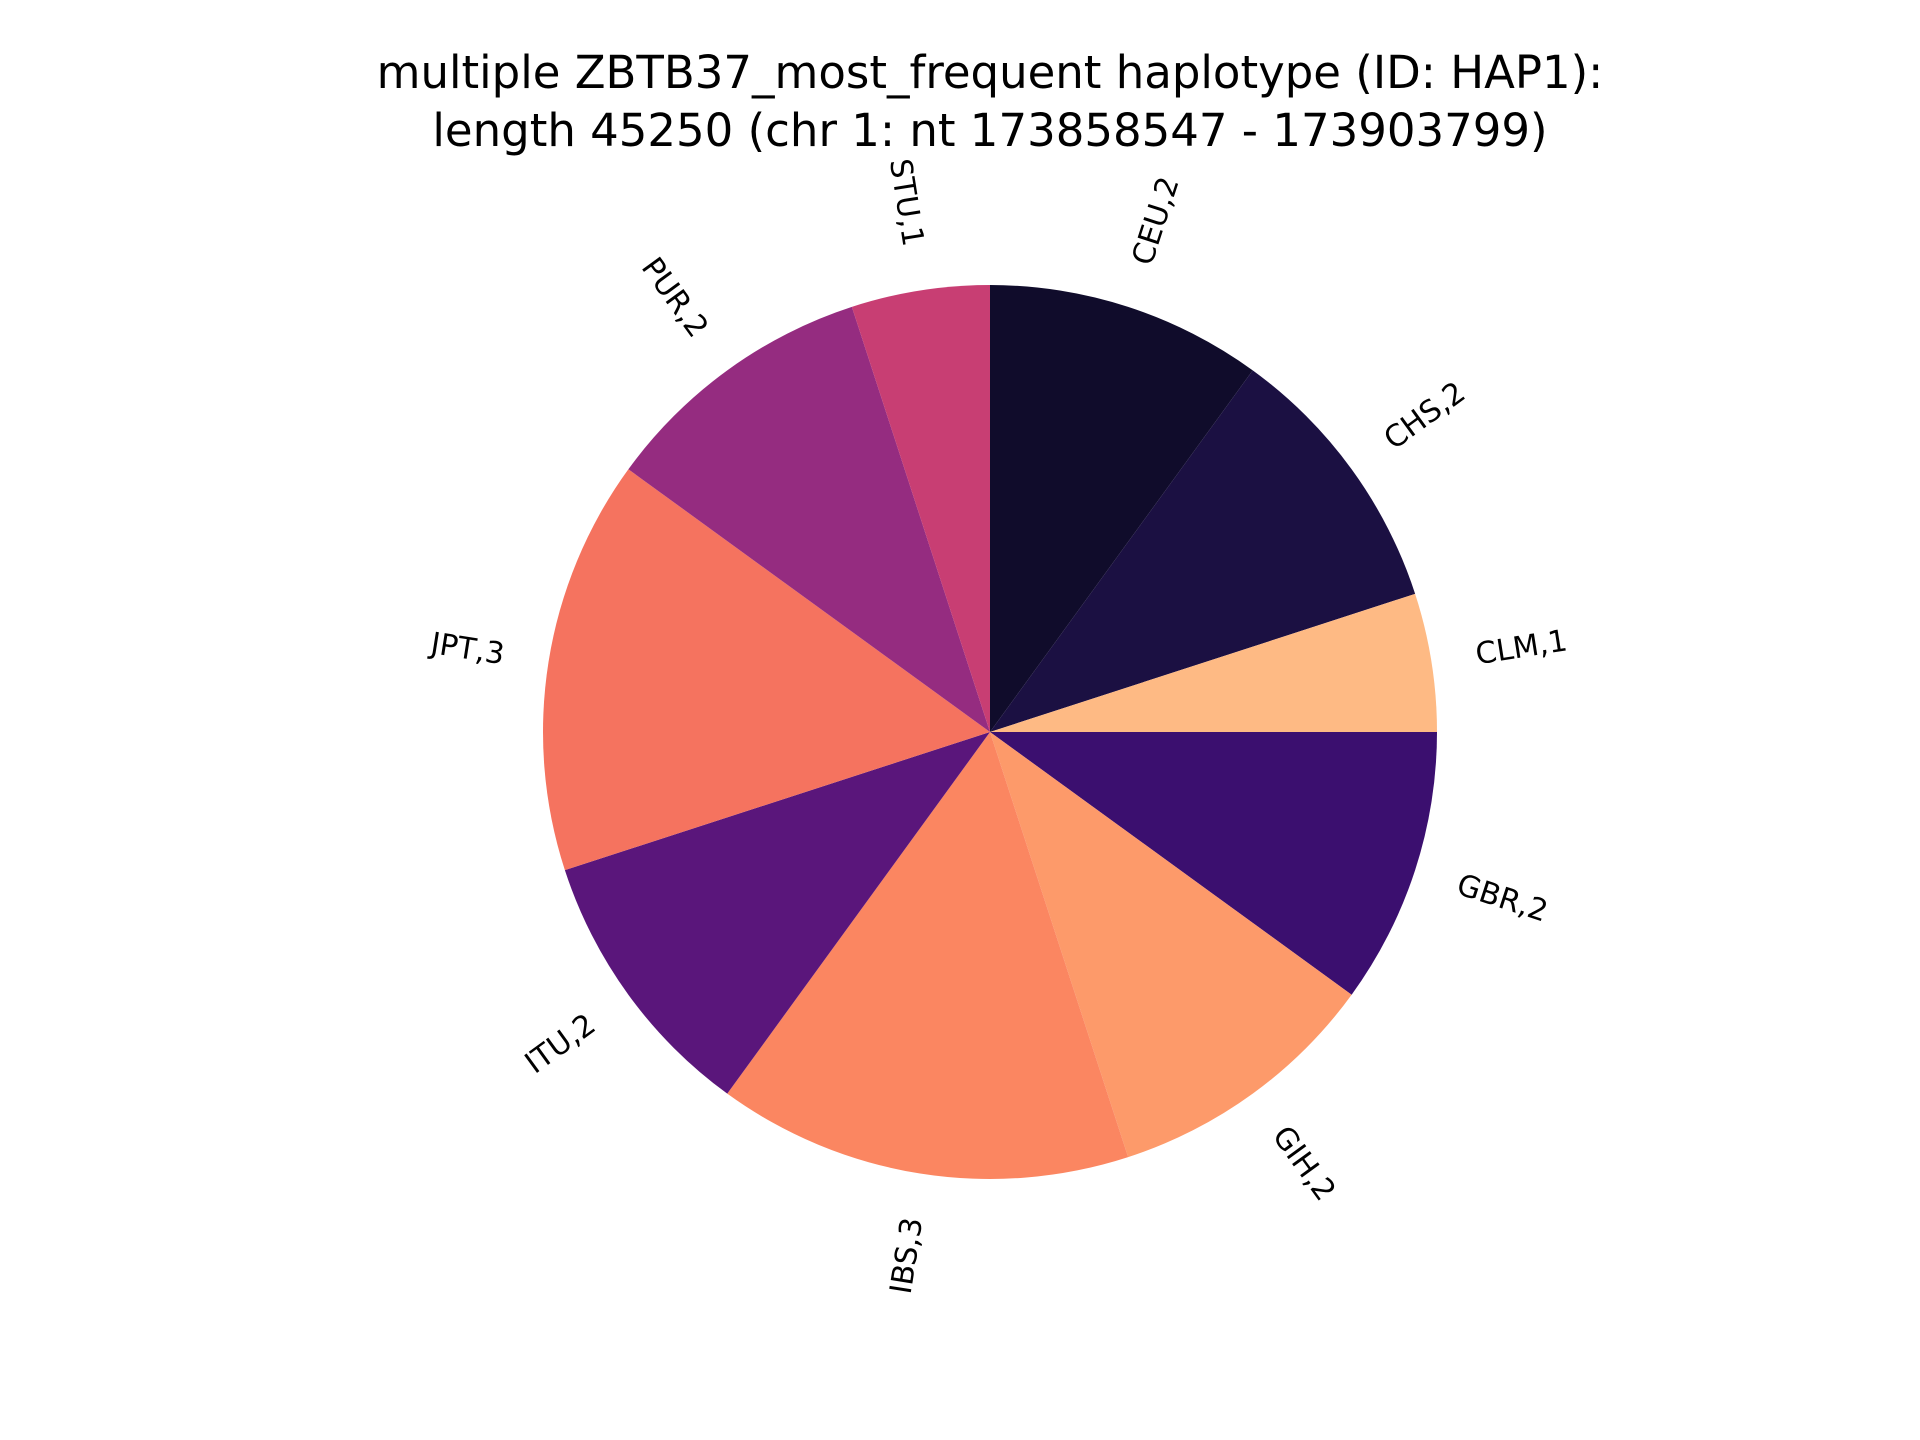 Image resolution: width=1920 pixels, height=1440 pixels. Describe the element at coordinates (1213, 863) in the screenshot. I see `pie-slice-gbr` at that location.